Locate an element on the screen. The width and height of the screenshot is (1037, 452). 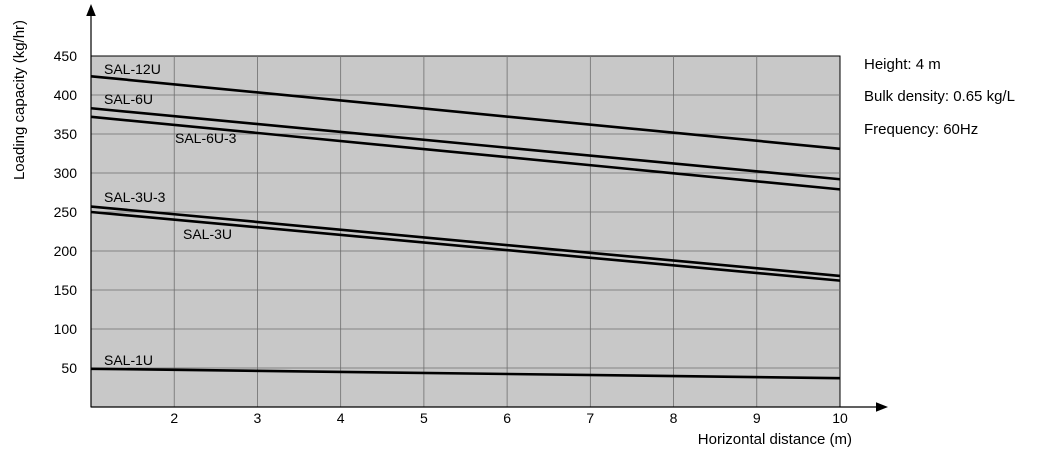
series-line-sal-6u is located at coordinates (465, 143).